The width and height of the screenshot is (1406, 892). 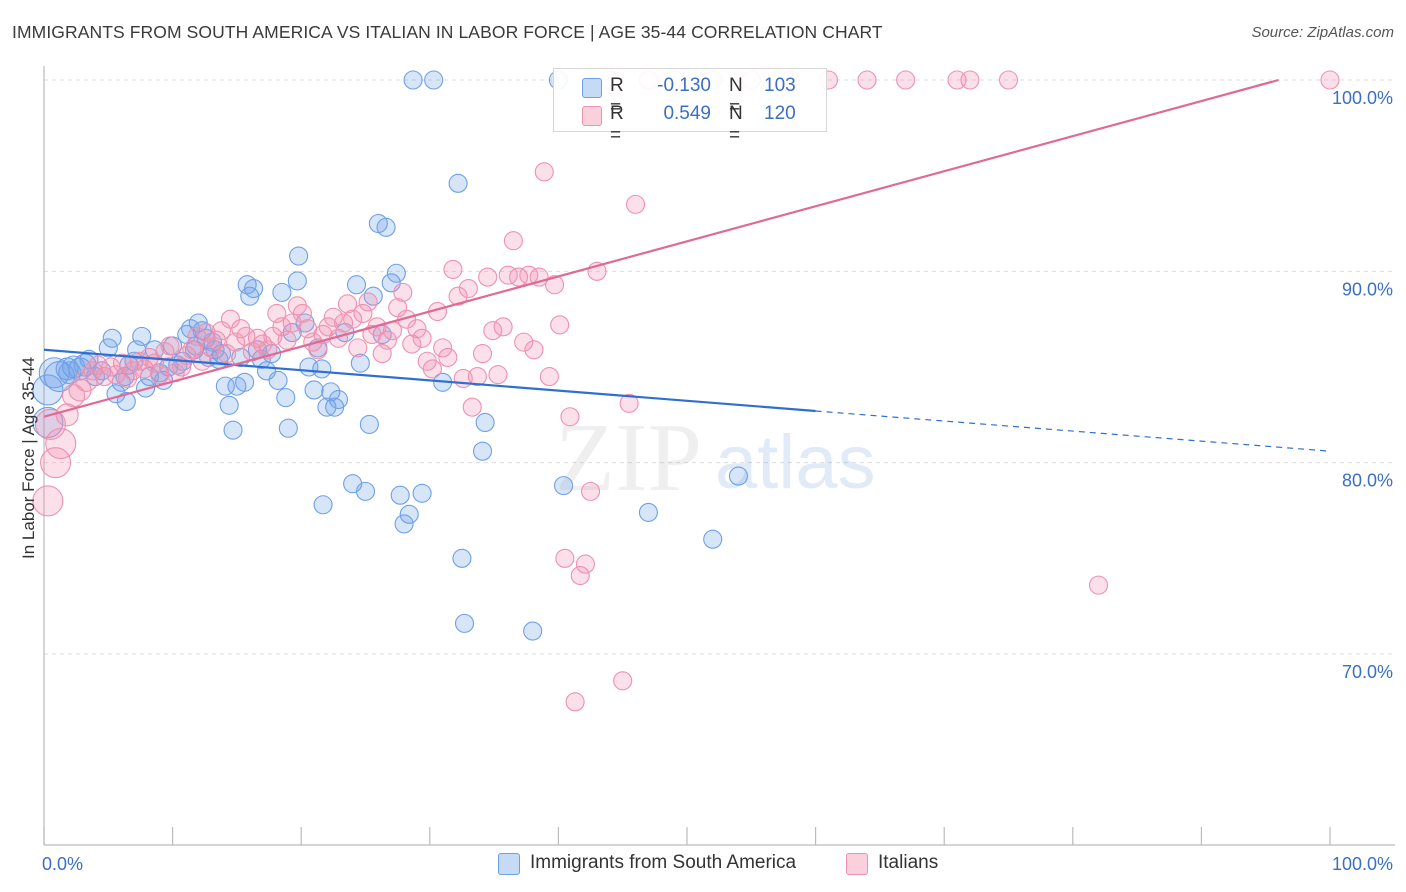 I want to click on legend-n-value: 120, so click(x=780, y=113).